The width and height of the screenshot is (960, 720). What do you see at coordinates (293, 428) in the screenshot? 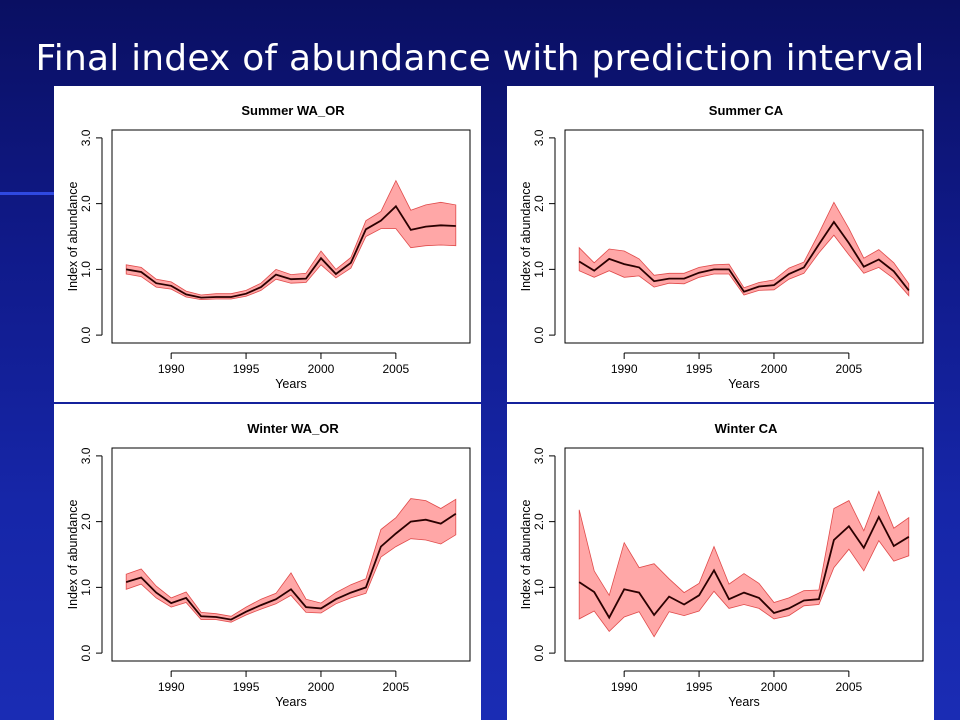
I see `chart-title: Winter WA_OR` at bounding box center [293, 428].